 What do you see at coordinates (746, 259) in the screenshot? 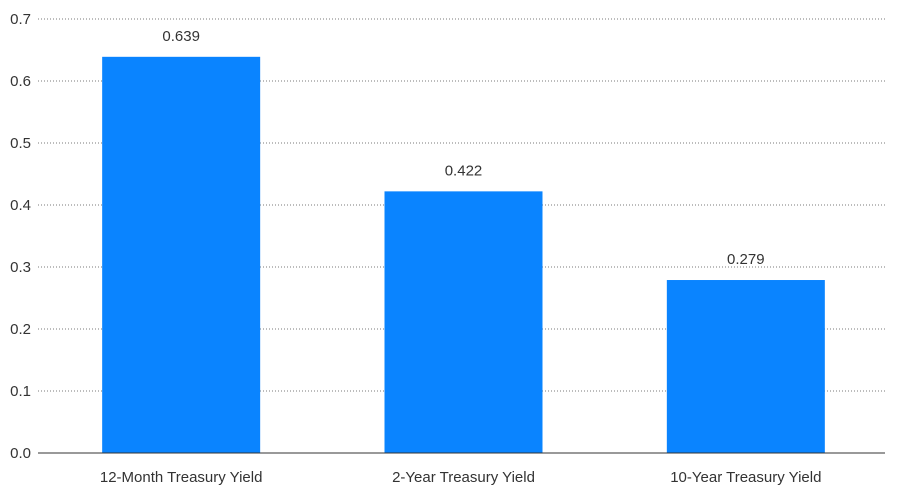
I see `data-label: 0.279` at bounding box center [746, 259].